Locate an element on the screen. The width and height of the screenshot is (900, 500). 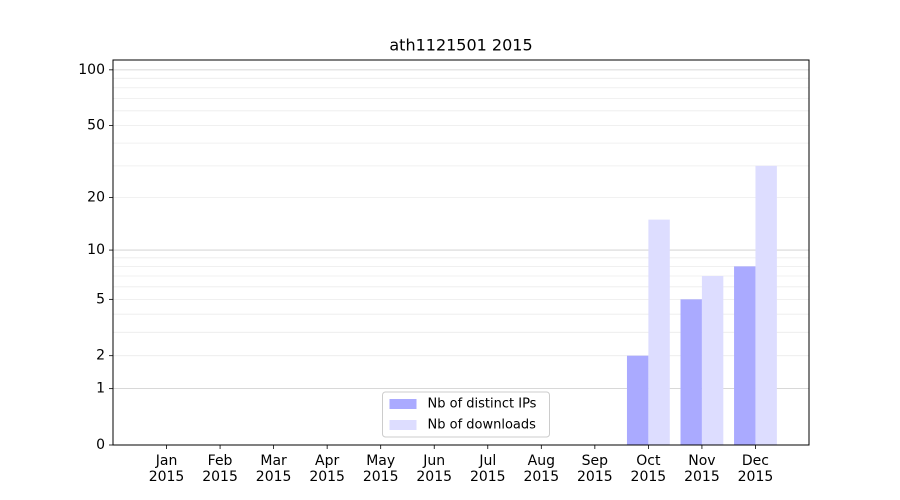
legend-label: Nb of distinct IPs is located at coordinates (482, 404).